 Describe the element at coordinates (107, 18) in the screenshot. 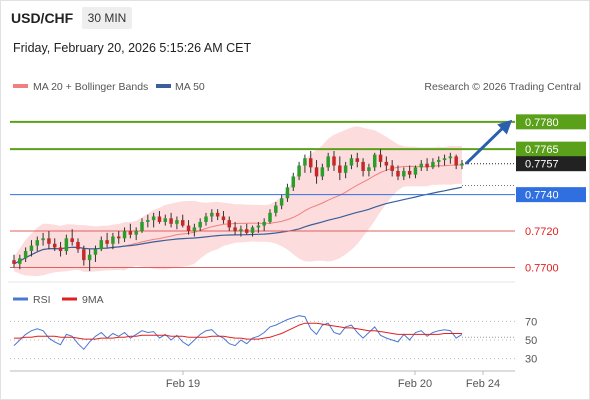

I see `timeframe-button: 30 MIN` at that location.